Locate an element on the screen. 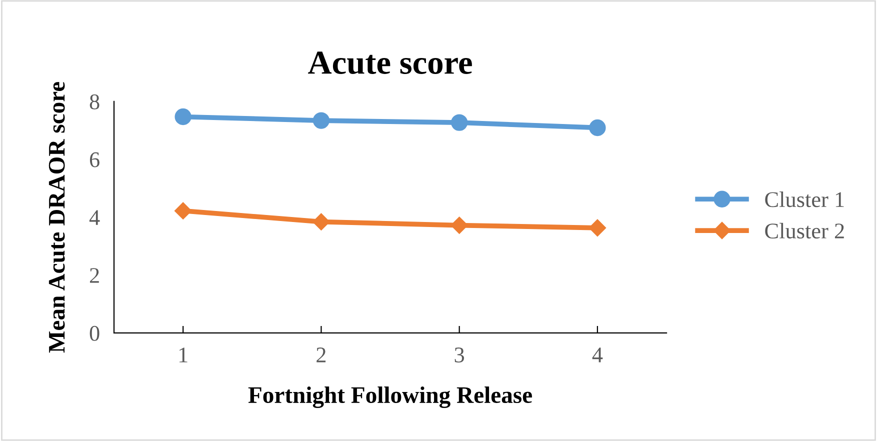  y-tick-label: 4 is located at coordinates (94, 217).